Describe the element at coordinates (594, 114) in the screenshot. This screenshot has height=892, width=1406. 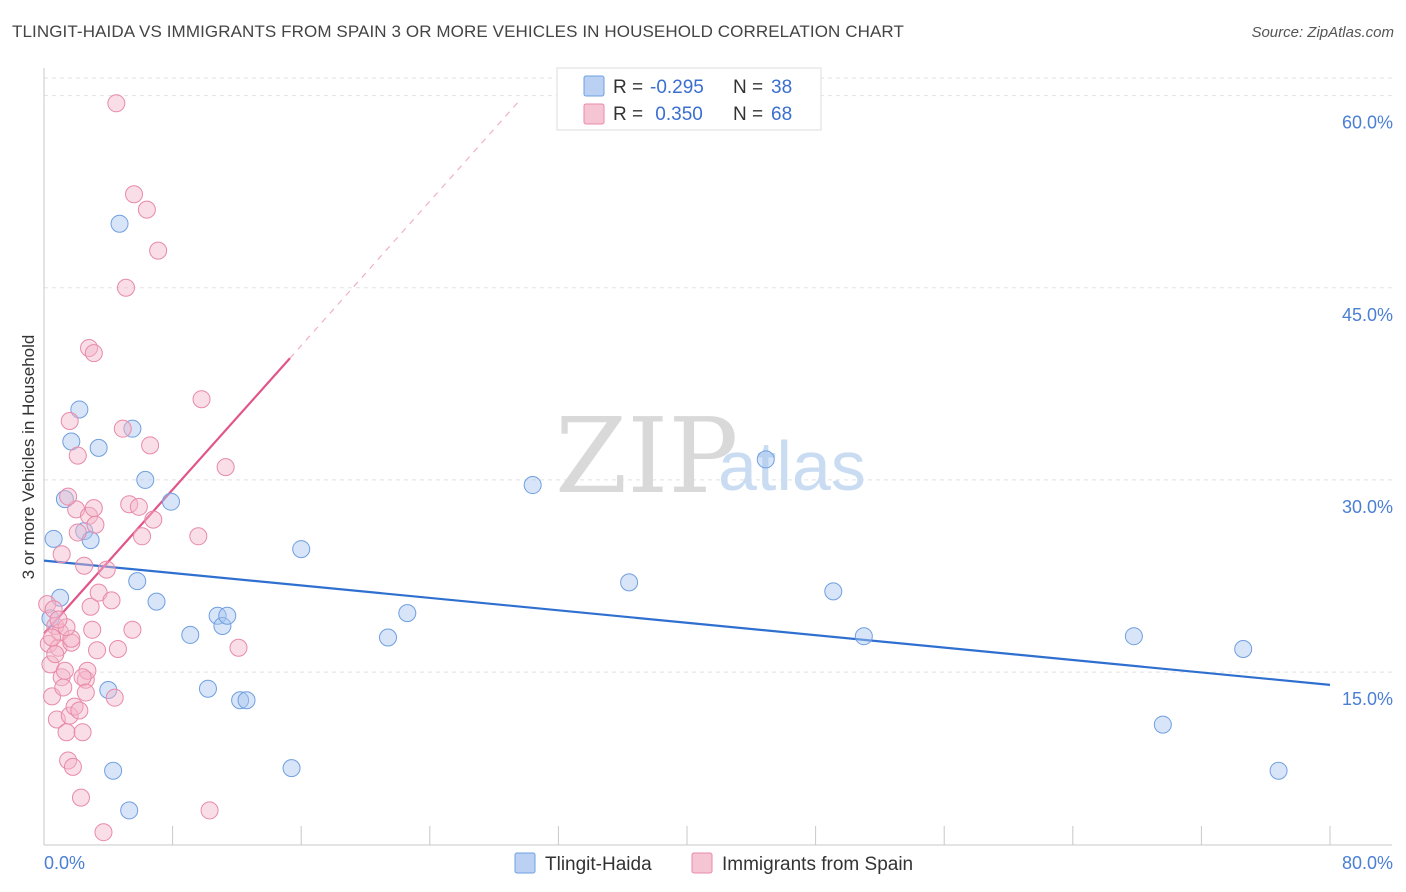
I see `stat-swatch-spain` at that location.